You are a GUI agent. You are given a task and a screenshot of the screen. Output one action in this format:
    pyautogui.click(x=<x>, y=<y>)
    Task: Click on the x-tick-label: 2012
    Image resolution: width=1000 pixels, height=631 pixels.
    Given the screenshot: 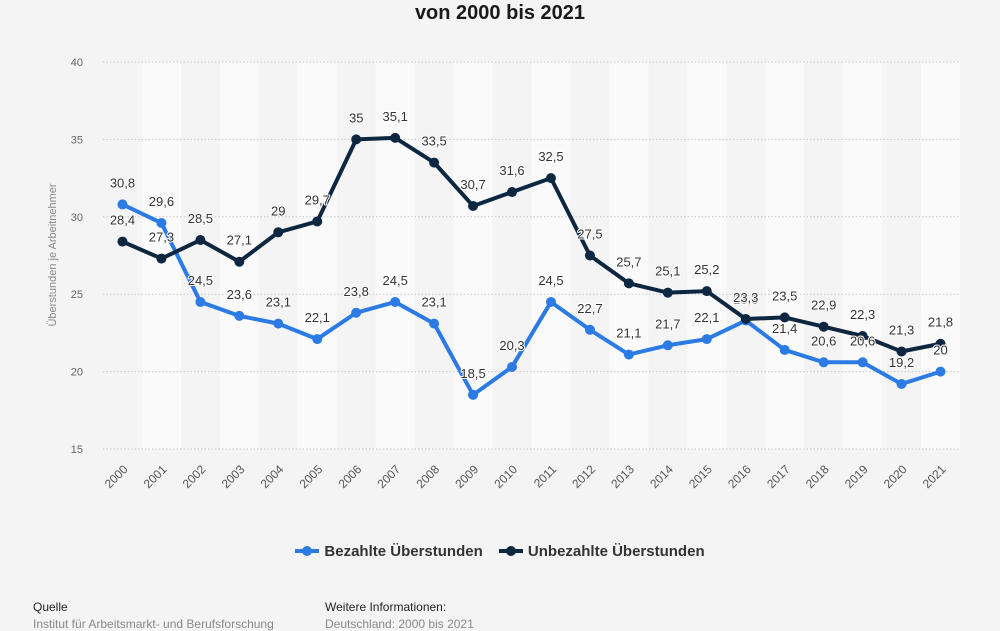 What is the action you would take?
    pyautogui.click(x=583, y=476)
    